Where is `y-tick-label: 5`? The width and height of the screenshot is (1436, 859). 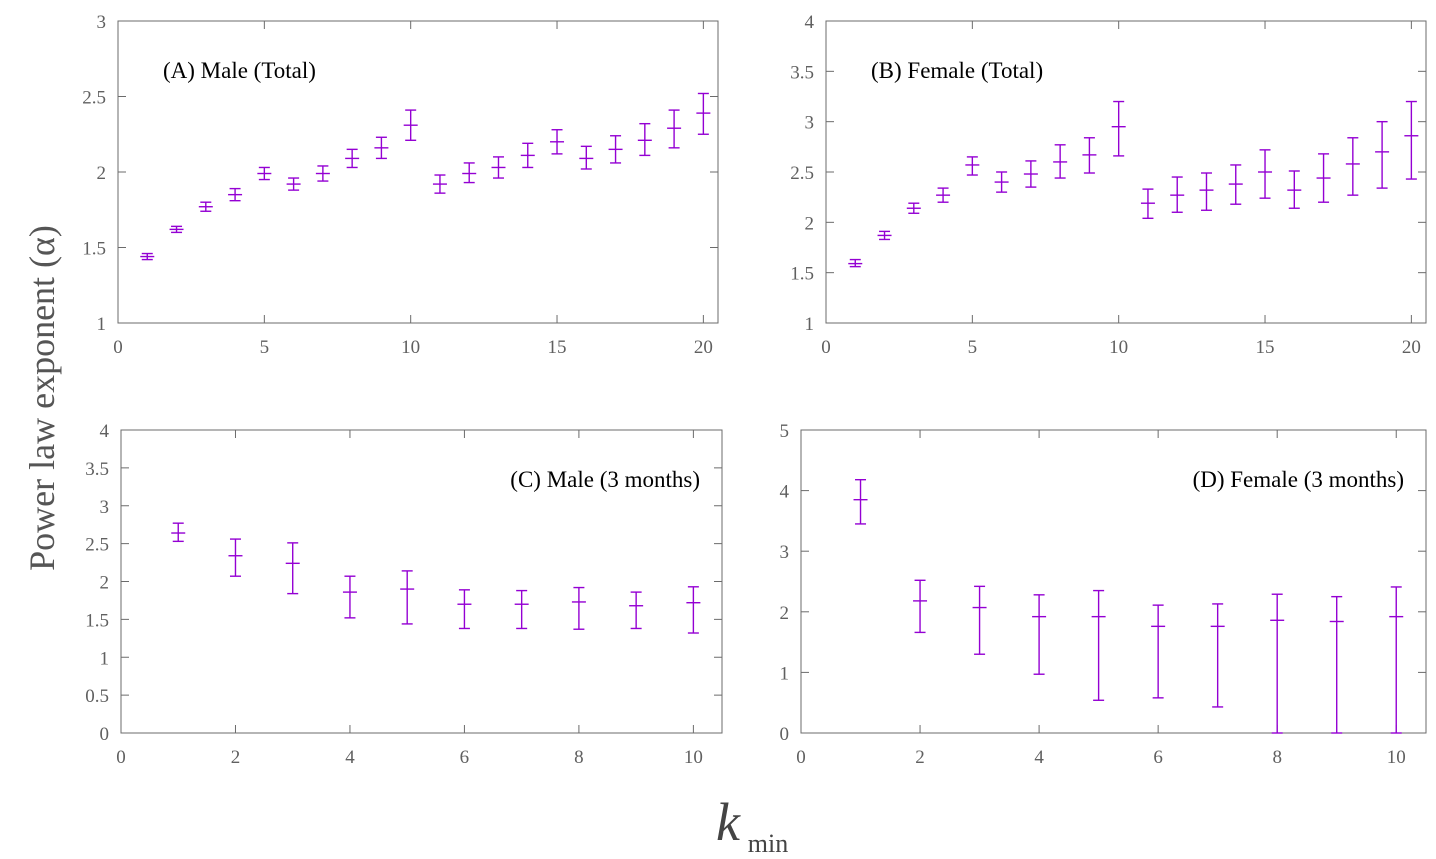 y-tick-label: 5 is located at coordinates (785, 431).